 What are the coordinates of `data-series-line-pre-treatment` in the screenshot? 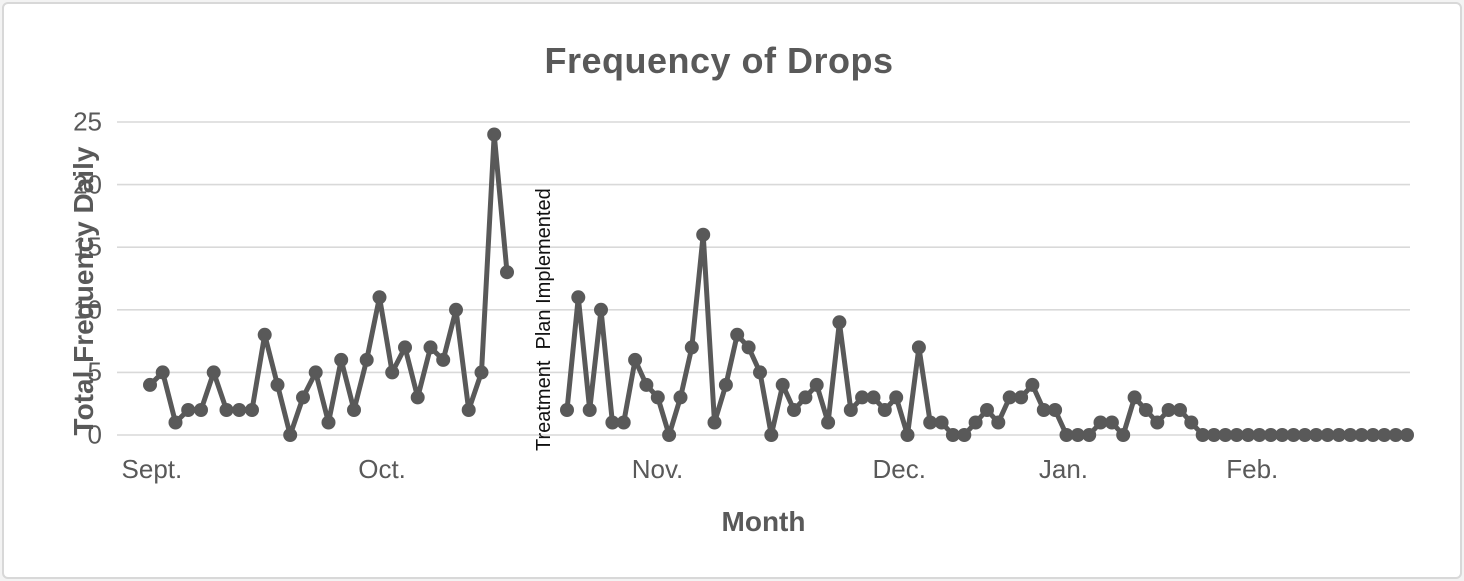 It's located at (328, 285).